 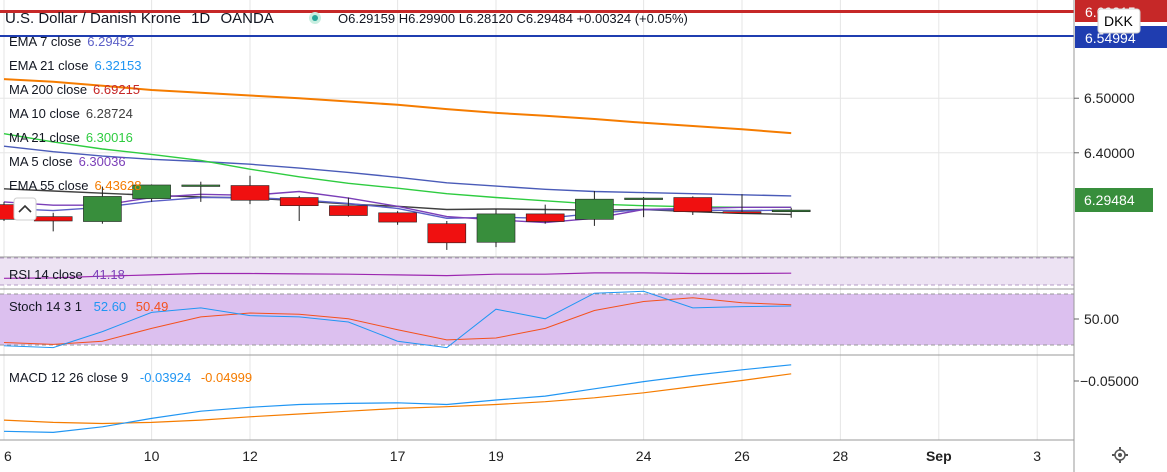 I want to click on data-source: OANDA, so click(x=246, y=18).